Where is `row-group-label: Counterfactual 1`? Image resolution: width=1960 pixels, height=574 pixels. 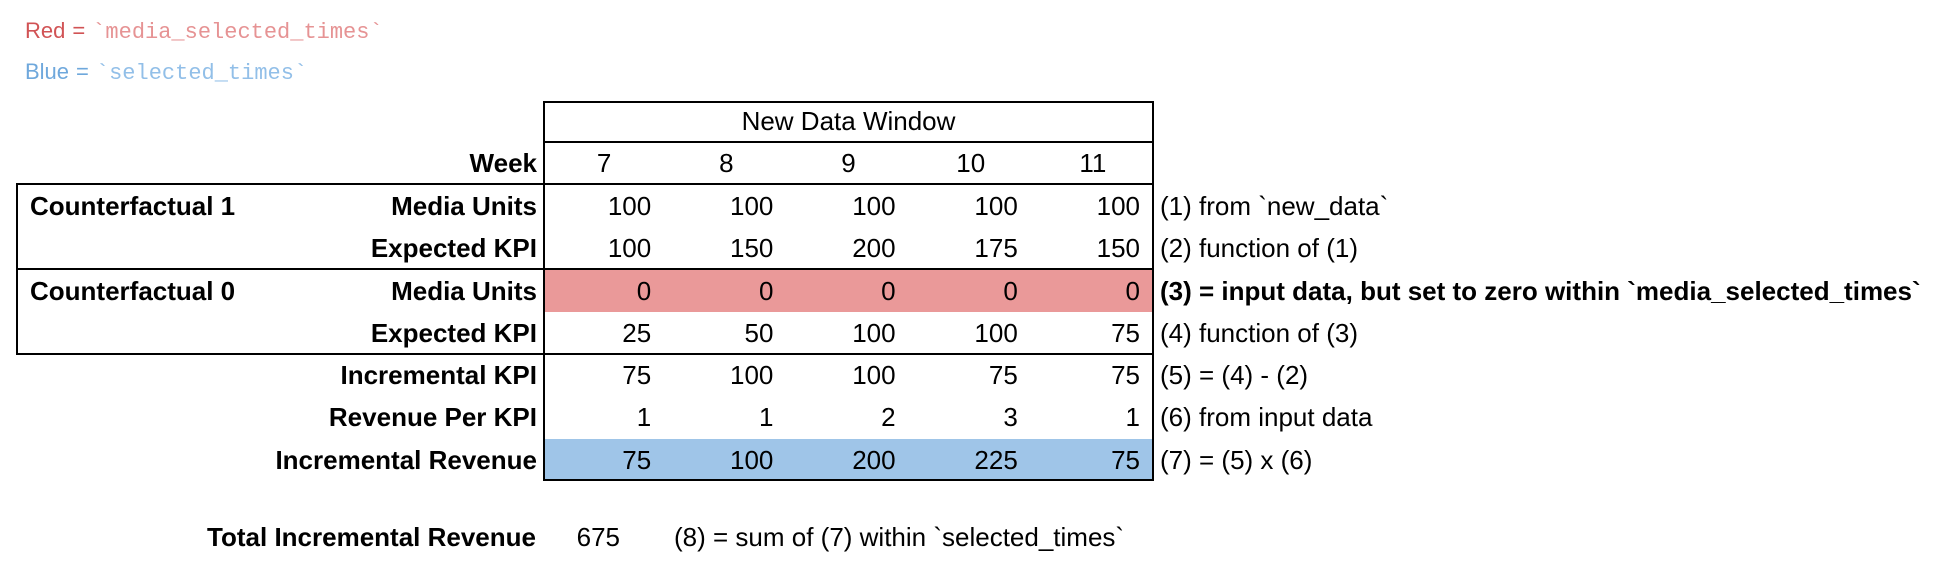 row-group-label: Counterfactual 1 is located at coordinates (133, 206).